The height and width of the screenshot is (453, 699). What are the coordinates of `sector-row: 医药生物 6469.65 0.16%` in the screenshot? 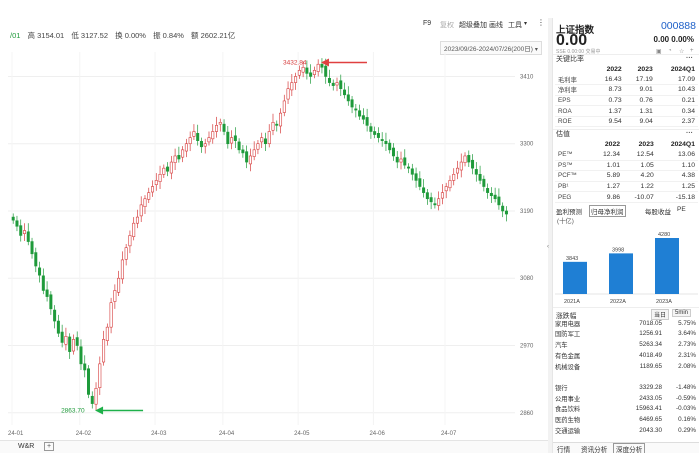 It's located at (626, 419).